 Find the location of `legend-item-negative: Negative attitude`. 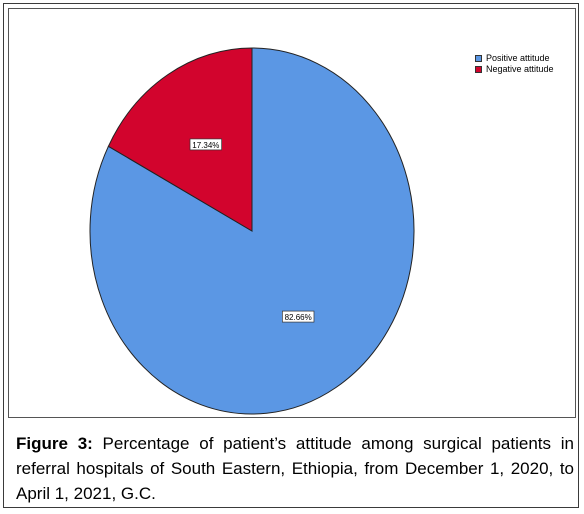

legend-item-negative: Negative attitude is located at coordinates (514, 69).